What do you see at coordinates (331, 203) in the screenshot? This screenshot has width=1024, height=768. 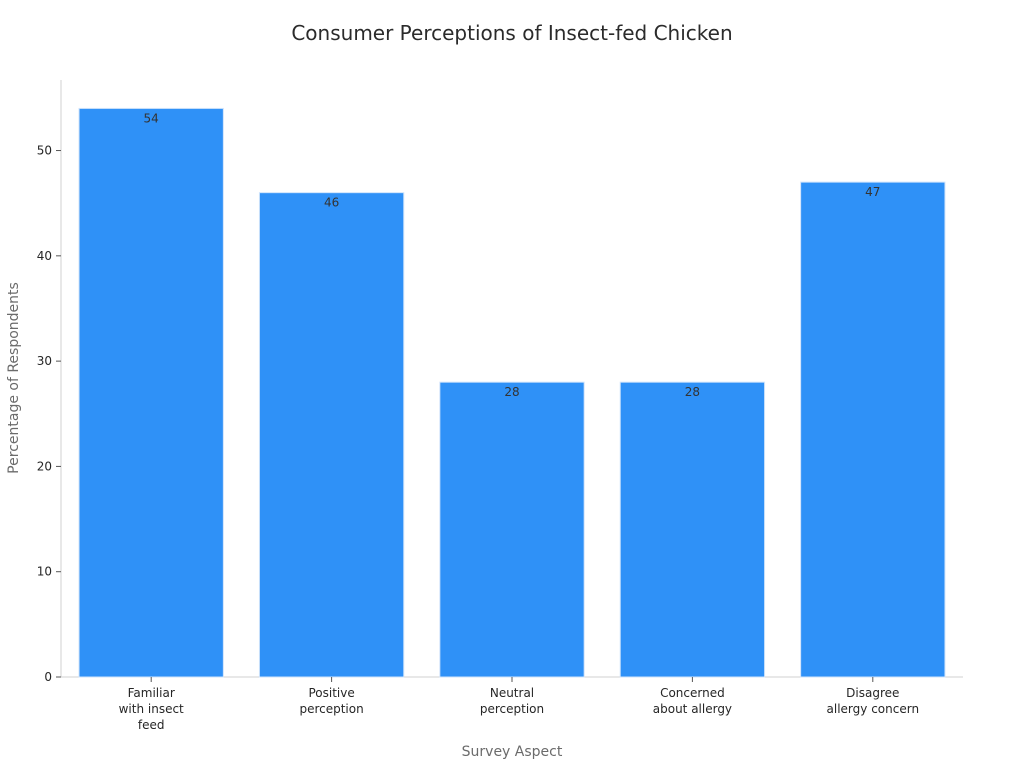 I see `bar-value-label: 46` at bounding box center [331, 203].